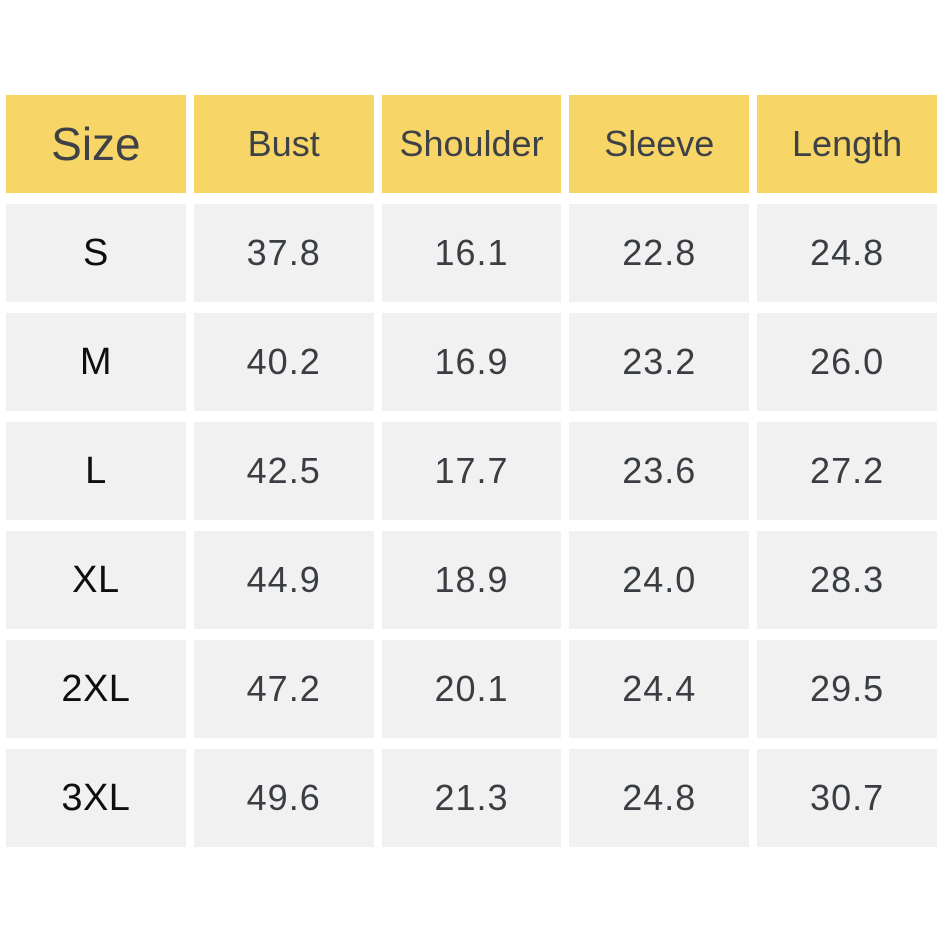  Describe the element at coordinates (96, 253) in the screenshot. I see `size-cell-s: S` at that location.